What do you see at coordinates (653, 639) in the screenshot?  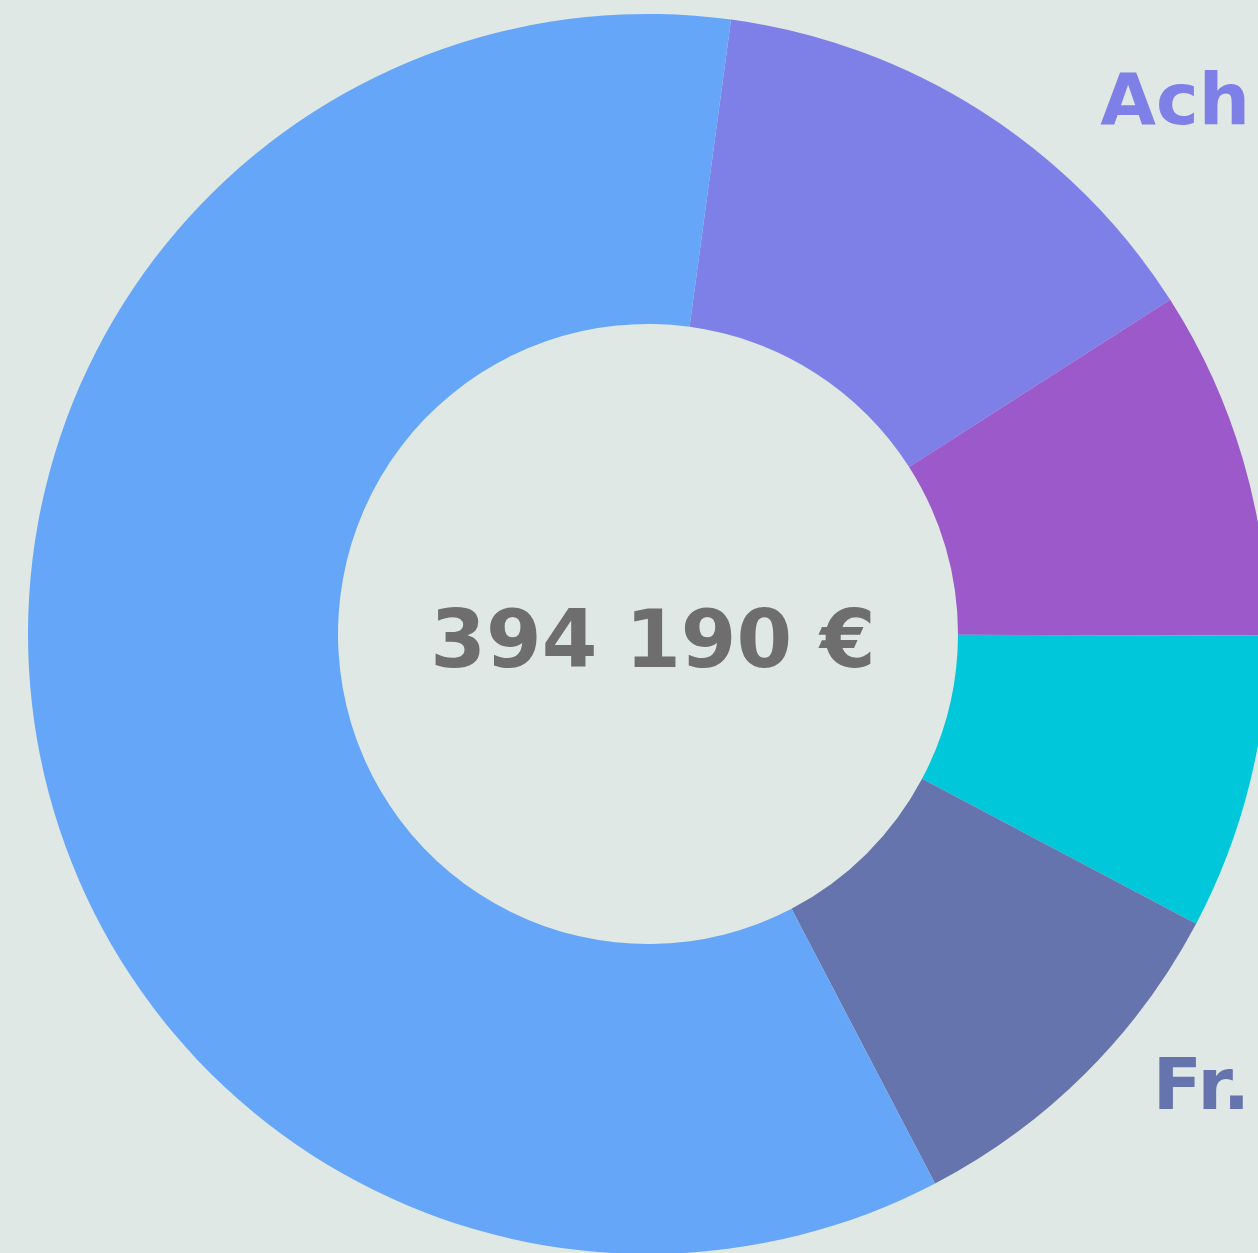 I see `text: 394 190 €` at bounding box center [653, 639].